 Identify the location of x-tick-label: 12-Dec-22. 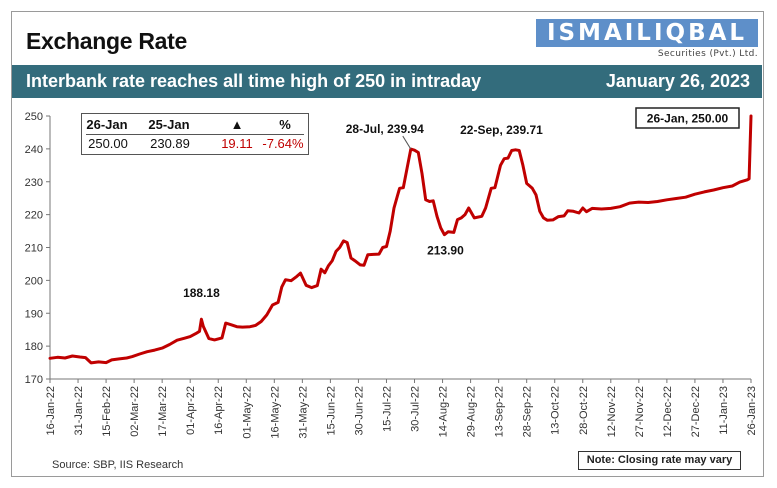
(668, 411).